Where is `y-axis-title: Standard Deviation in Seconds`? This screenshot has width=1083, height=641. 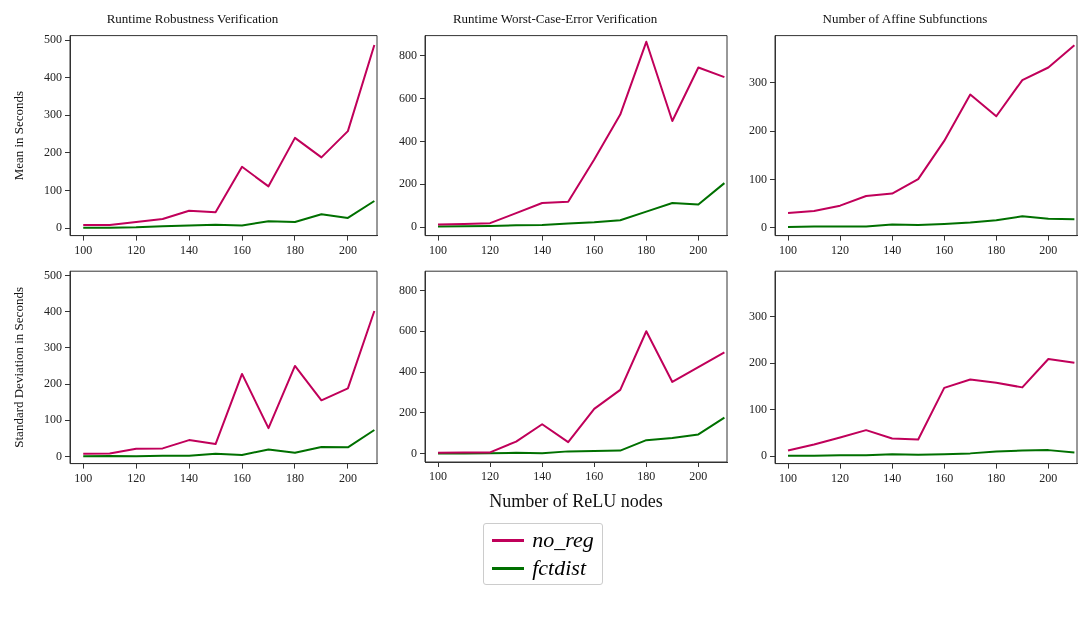 y-axis-title: Standard Deviation in Seconds is located at coordinates (19, 367).